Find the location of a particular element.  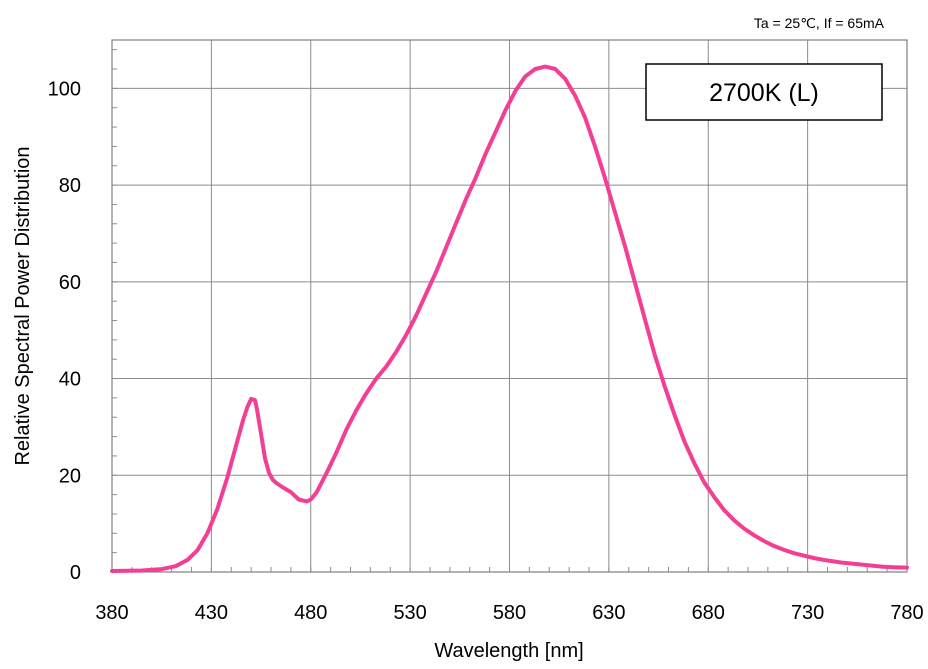

x-tick-label: 580 is located at coordinates (509, 613).